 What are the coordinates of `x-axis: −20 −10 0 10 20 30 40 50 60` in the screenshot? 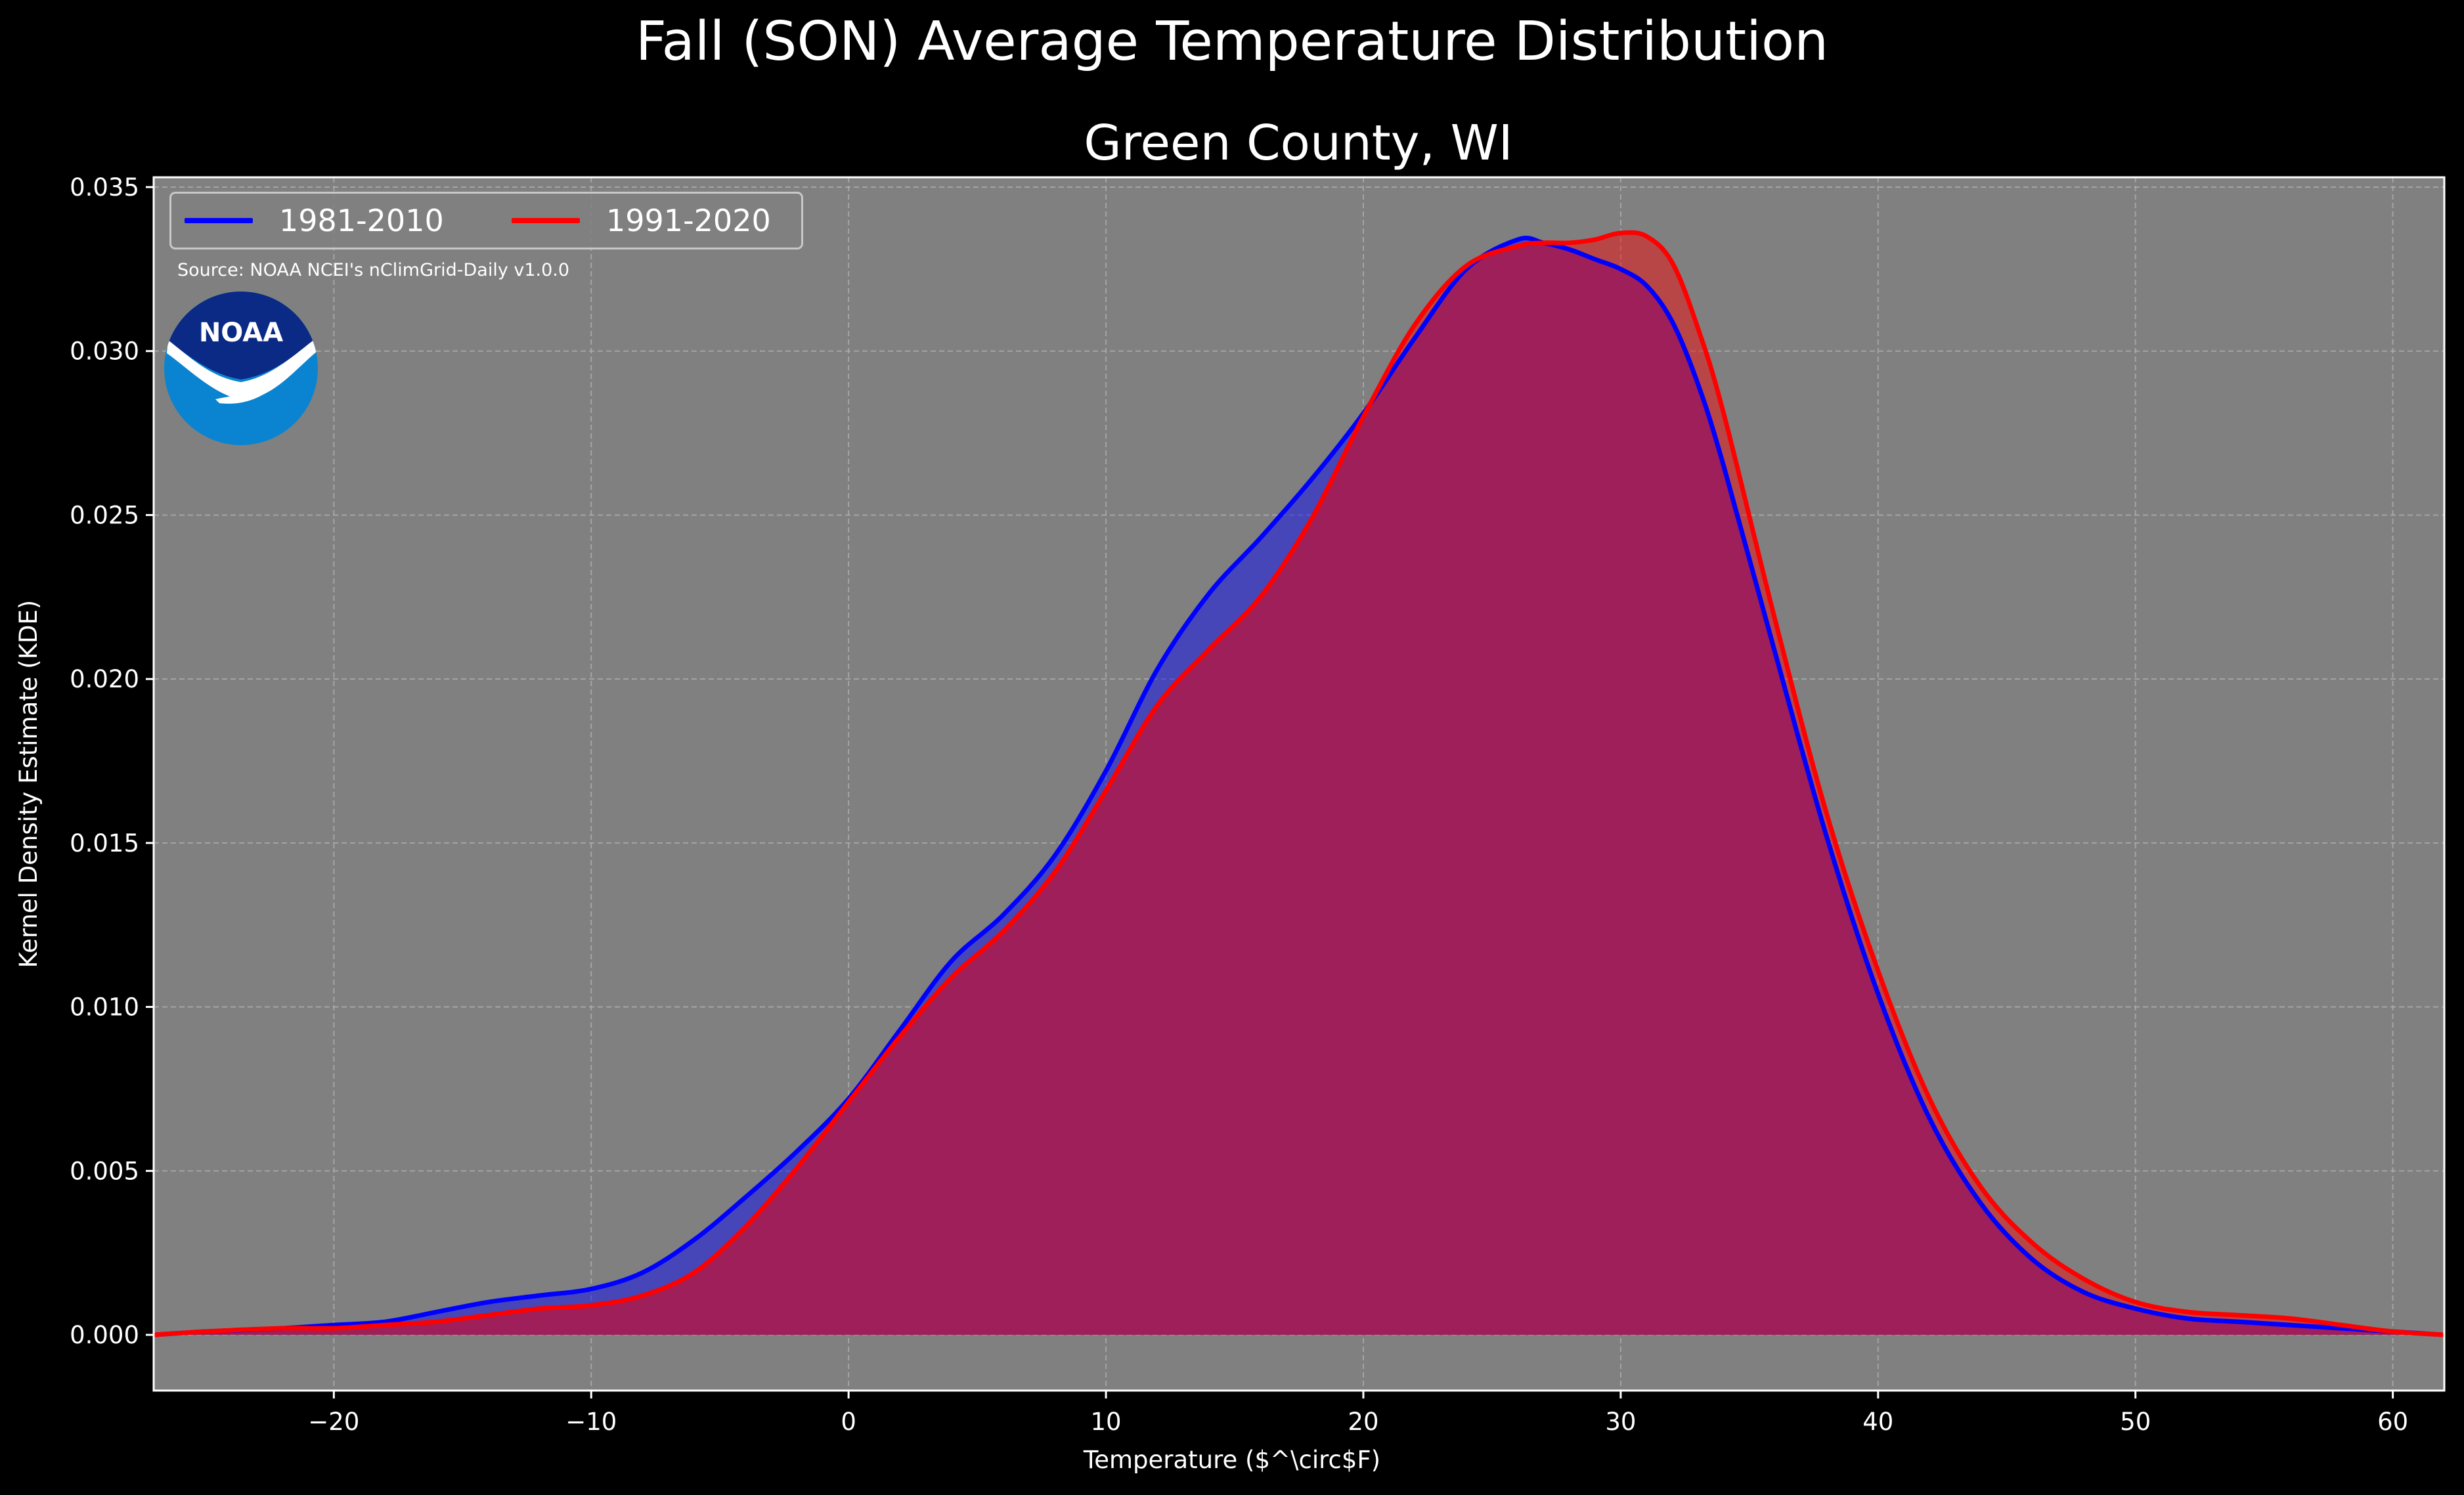 It's located at (1358, 1413).